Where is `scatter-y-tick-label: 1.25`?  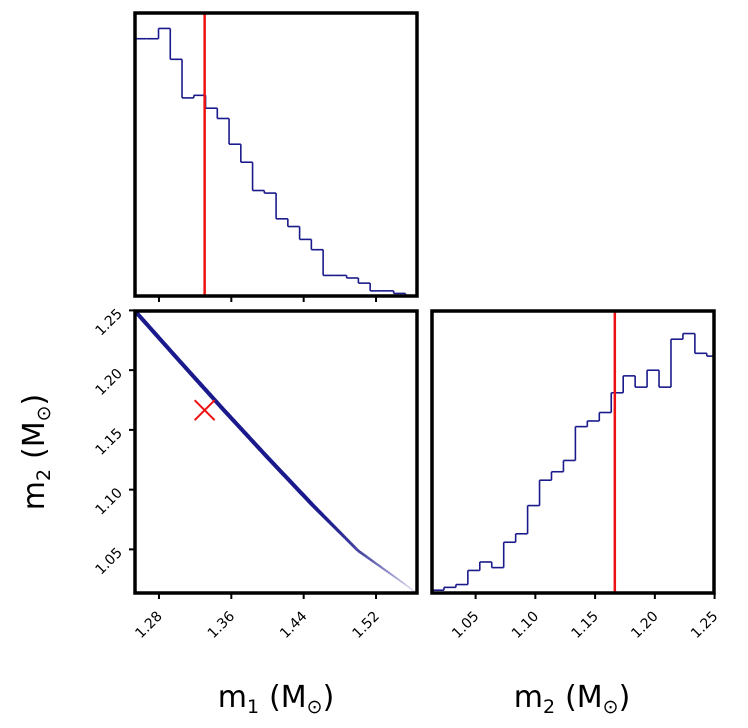 scatter-y-tick-label: 1.25 is located at coordinates (108, 322).